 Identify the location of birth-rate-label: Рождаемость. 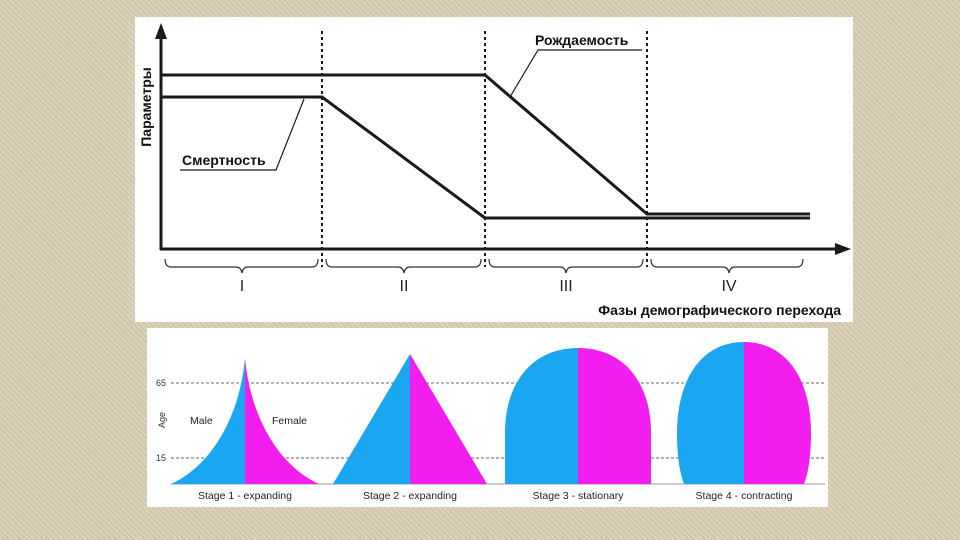
(582, 40).